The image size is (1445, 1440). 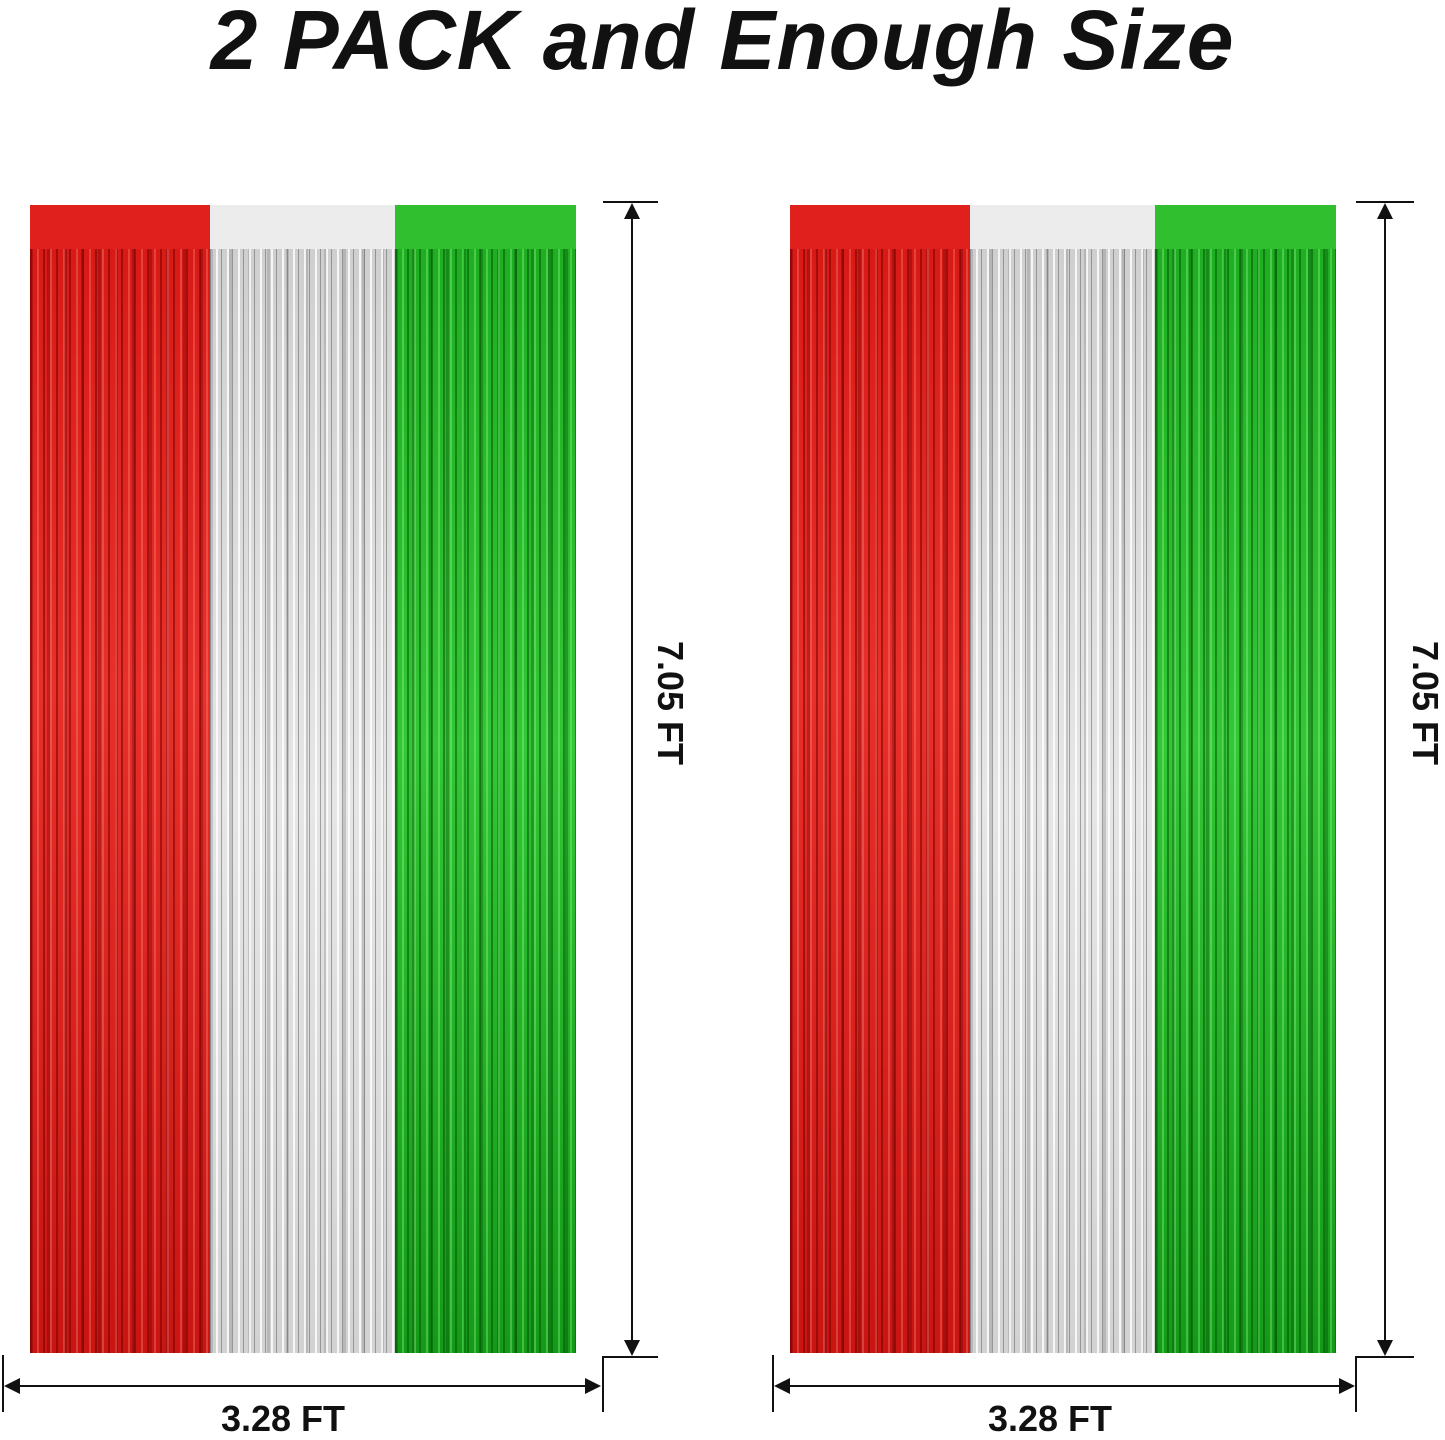 I want to click on width-label-2: 3.28 FT, so click(x=1050, y=1418).